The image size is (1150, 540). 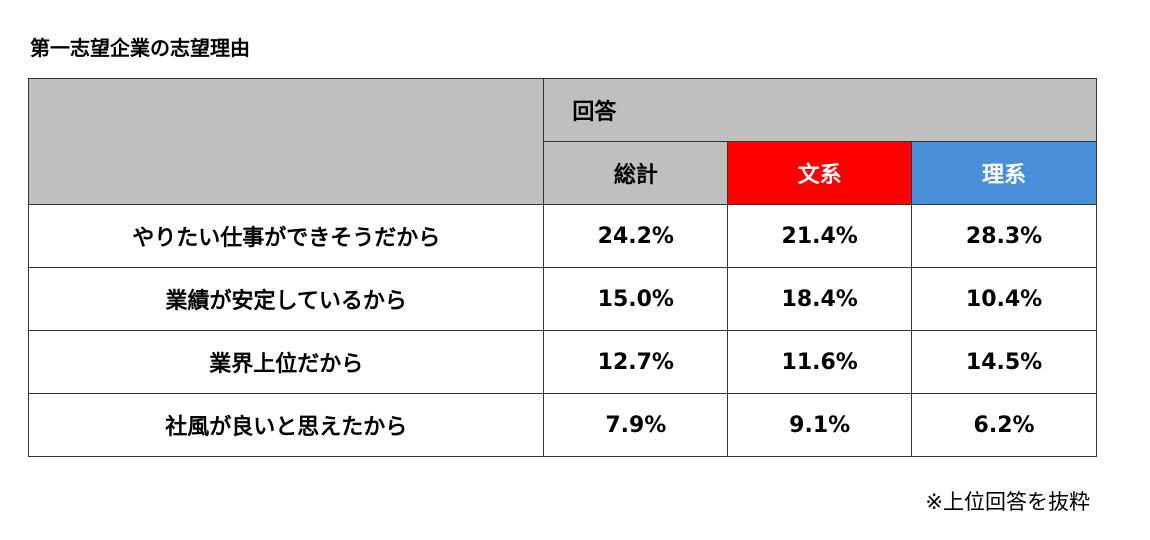 What do you see at coordinates (820, 173) in the screenshot?
I see `column-header-bunkei: 文系` at bounding box center [820, 173].